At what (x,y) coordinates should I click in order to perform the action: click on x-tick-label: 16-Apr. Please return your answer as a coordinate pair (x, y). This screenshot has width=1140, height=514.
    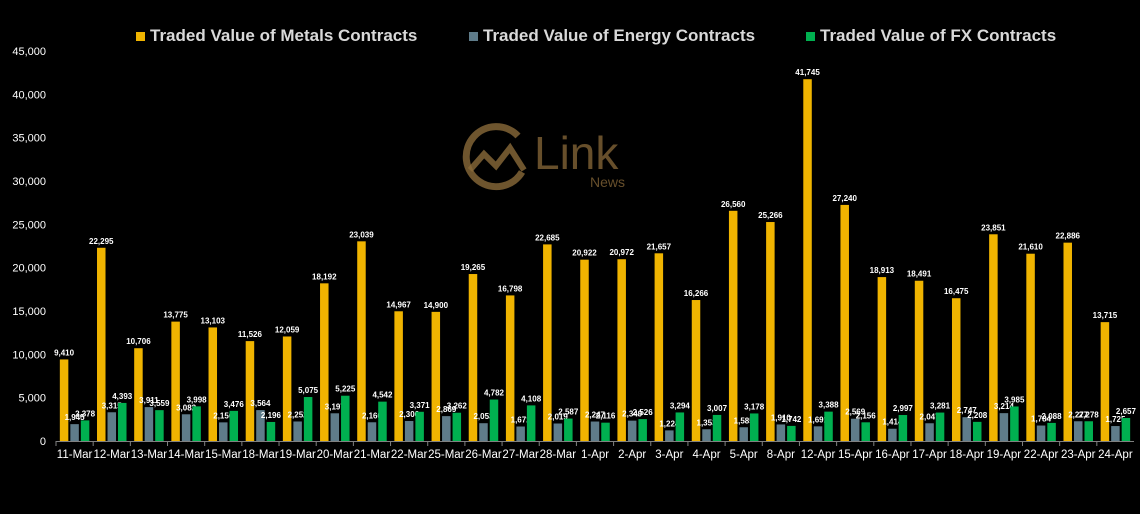
    Looking at the image, I should click on (892, 455).